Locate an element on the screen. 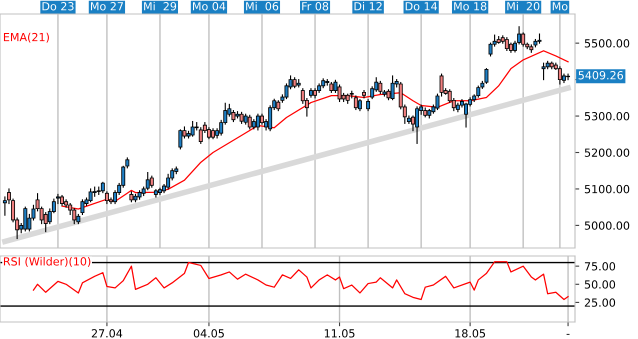  x-tick-label: Do 14 is located at coordinates (422, 6).